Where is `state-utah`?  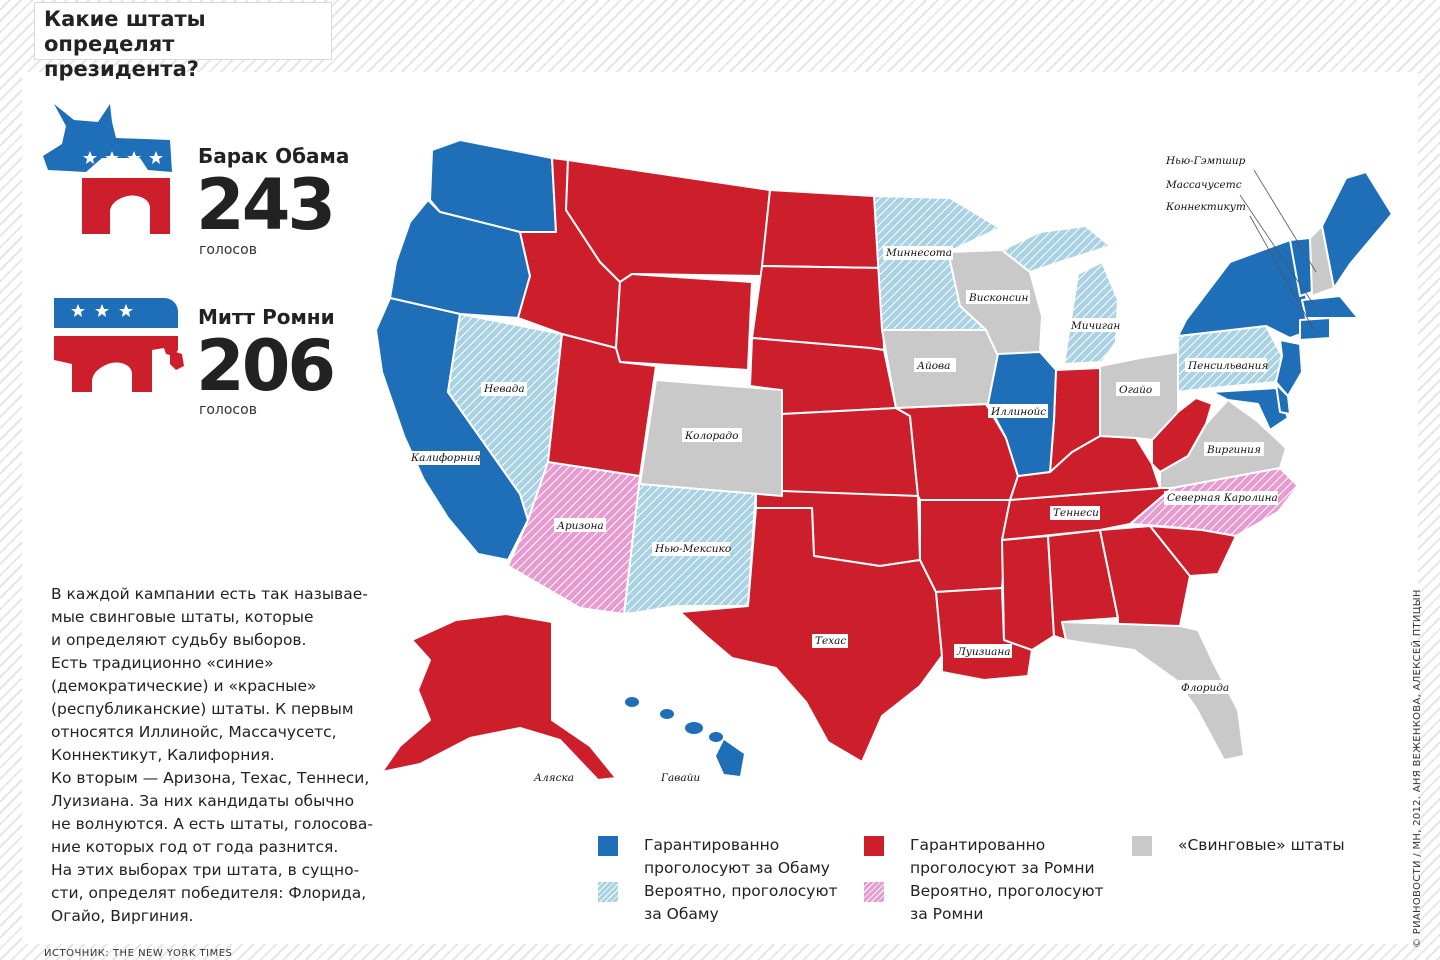
state-utah is located at coordinates (602, 405).